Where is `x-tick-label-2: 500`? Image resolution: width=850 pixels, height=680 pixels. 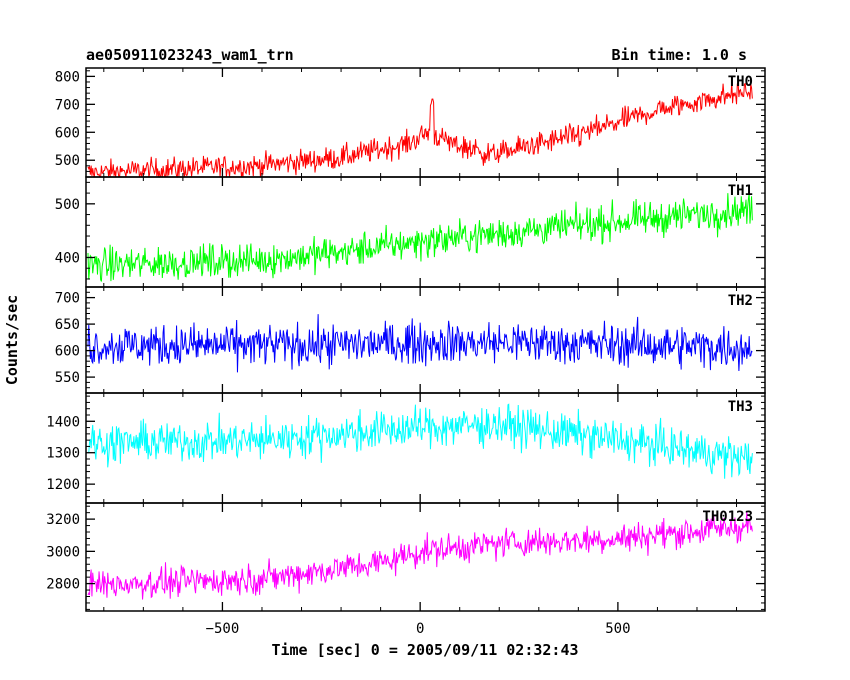
x-tick-label-2: 500 is located at coordinates (617, 629).